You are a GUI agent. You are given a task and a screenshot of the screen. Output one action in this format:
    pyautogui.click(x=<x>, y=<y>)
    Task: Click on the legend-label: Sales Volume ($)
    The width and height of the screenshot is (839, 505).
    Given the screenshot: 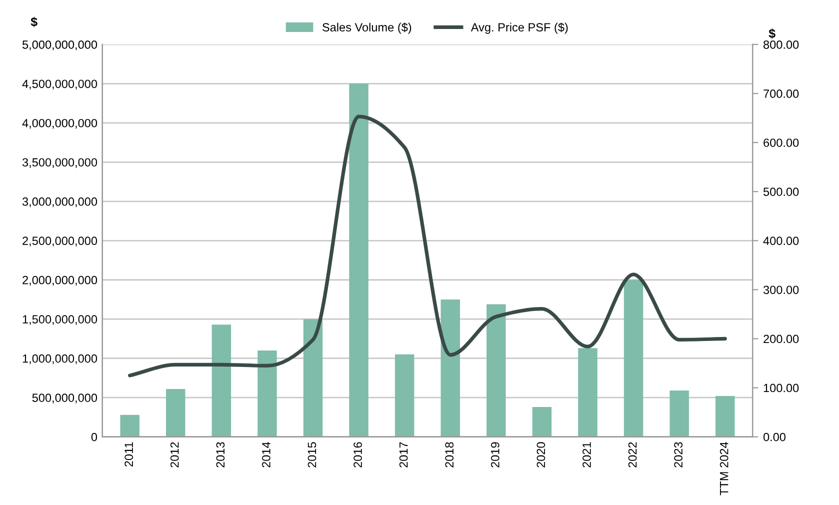 What is the action you would take?
    pyautogui.click(x=367, y=28)
    